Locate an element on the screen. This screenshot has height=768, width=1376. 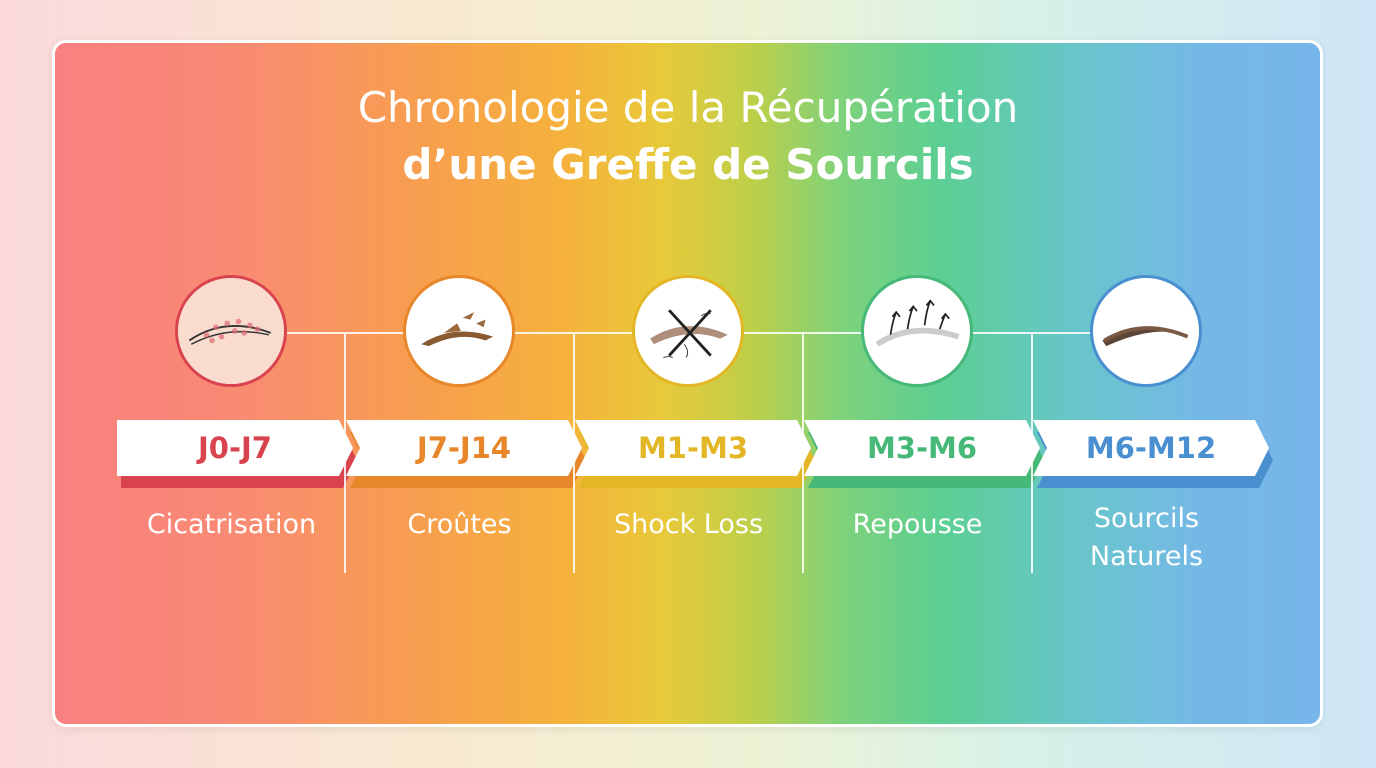
phase-label: Sourcils Naturels is located at coordinates (1146, 537).